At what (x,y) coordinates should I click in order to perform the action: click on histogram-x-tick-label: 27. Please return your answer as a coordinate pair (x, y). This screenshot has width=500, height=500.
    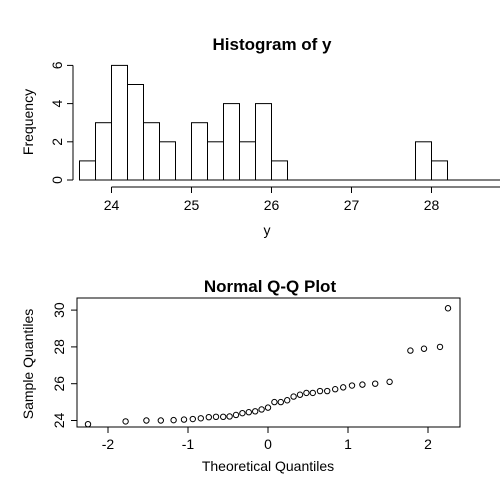
    Looking at the image, I should click on (352, 205).